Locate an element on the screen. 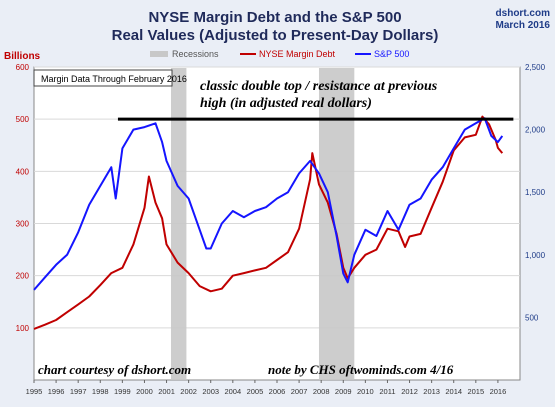  x-axis-tick-label: 1997 is located at coordinates (78, 391).